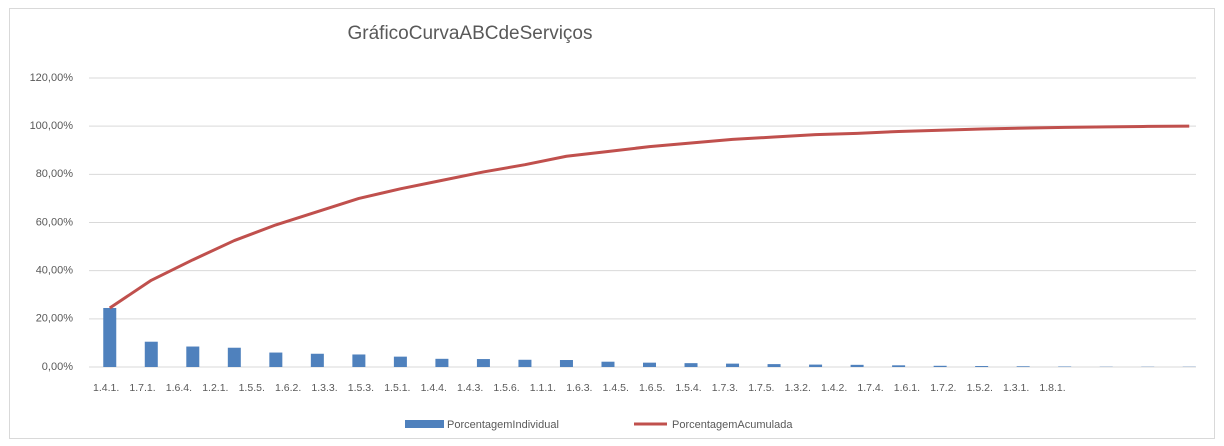  I want to click on x-tick-label: 1.6.2., so click(288, 388).